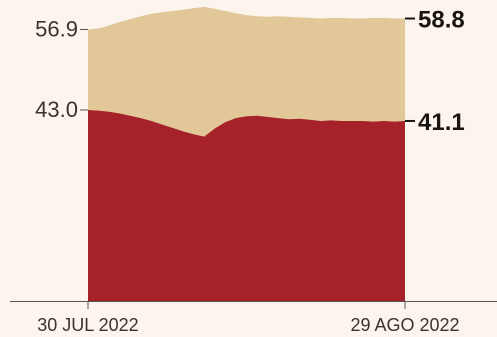 The height and width of the screenshot is (337, 497). Describe the element at coordinates (441, 20) in the screenshot. I see `end-value-label-0: 58.8` at that location.